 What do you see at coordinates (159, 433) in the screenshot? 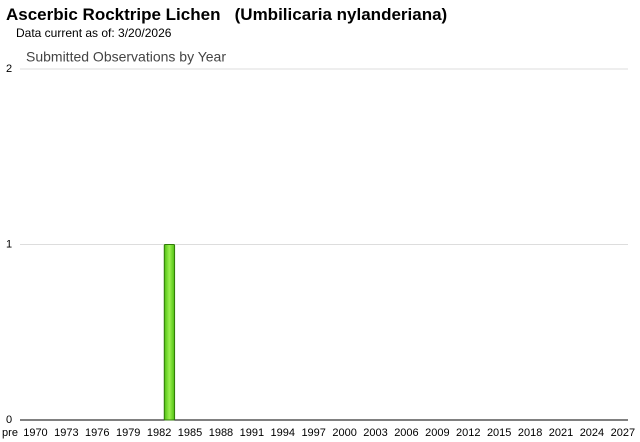
I see `x-tick-label: 1982` at bounding box center [159, 433].